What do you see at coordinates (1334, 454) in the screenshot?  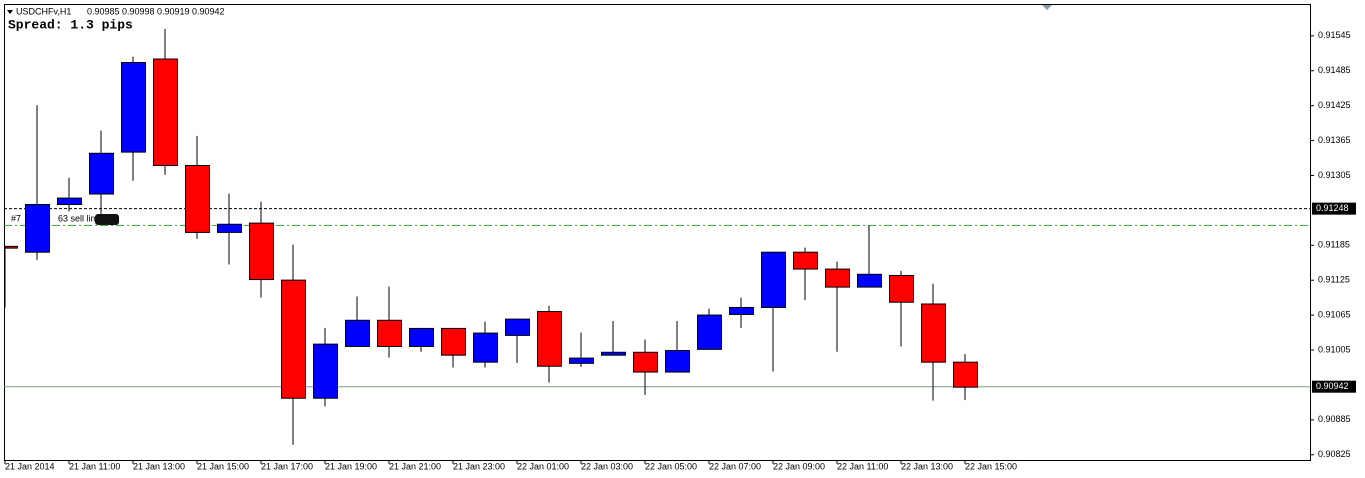 I see `y-tick-label: 0.90825` at bounding box center [1334, 454].